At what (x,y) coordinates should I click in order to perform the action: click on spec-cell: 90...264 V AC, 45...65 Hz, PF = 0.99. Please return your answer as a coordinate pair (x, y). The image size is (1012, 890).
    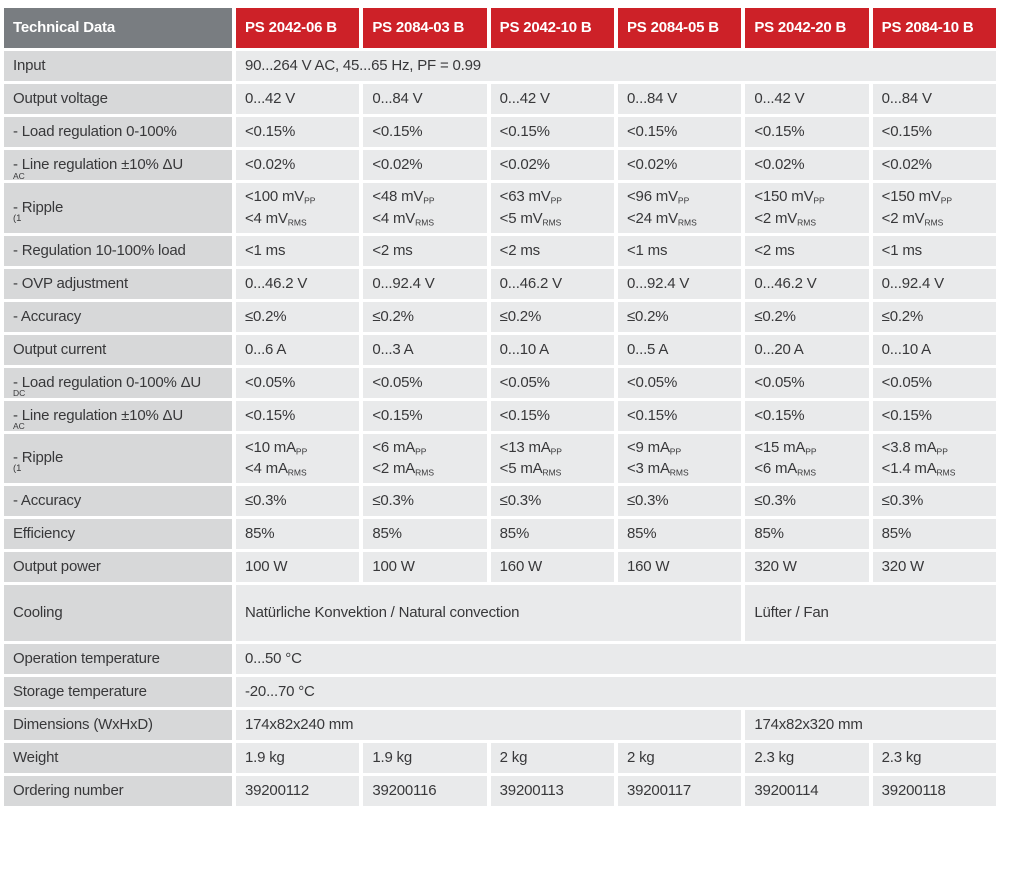
    Looking at the image, I should click on (616, 66).